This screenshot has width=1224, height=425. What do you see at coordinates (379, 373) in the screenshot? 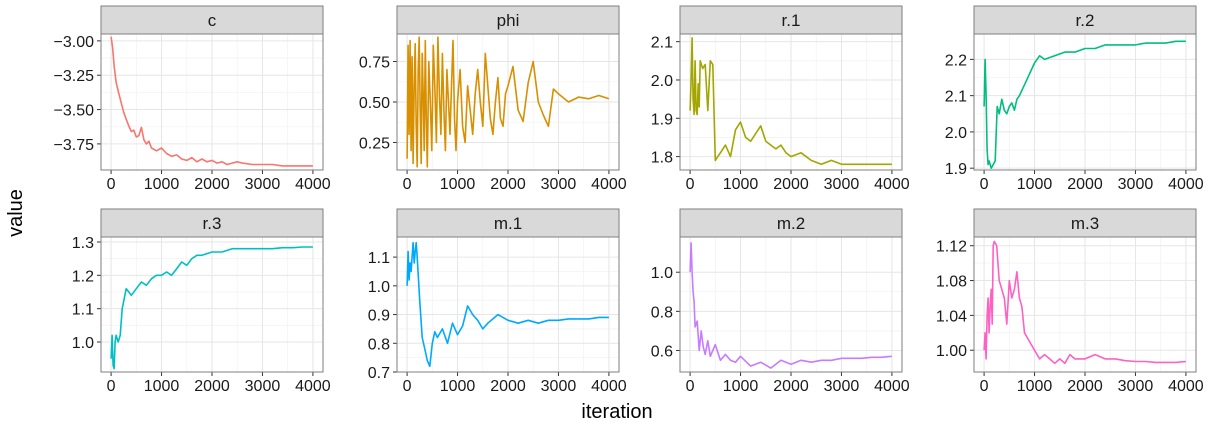
I see `y-tick-label: 0.7` at bounding box center [379, 373].